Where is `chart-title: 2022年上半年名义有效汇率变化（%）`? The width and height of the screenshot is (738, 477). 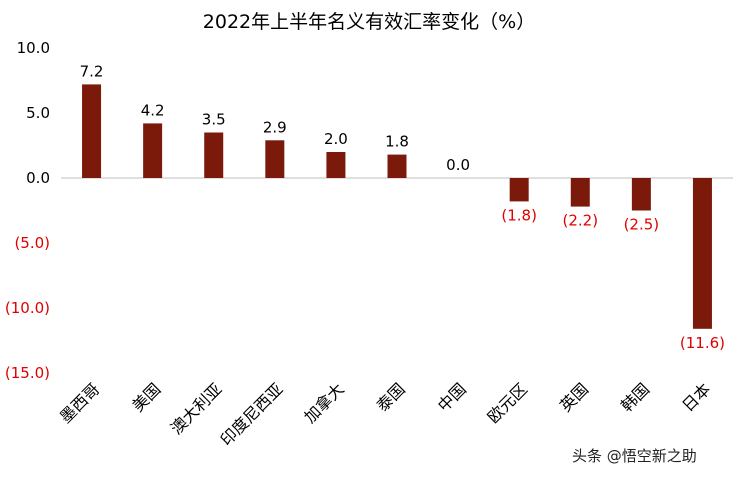
chart-title: 2022年上半年名义有效汇率变化（%） is located at coordinates (369, 22).